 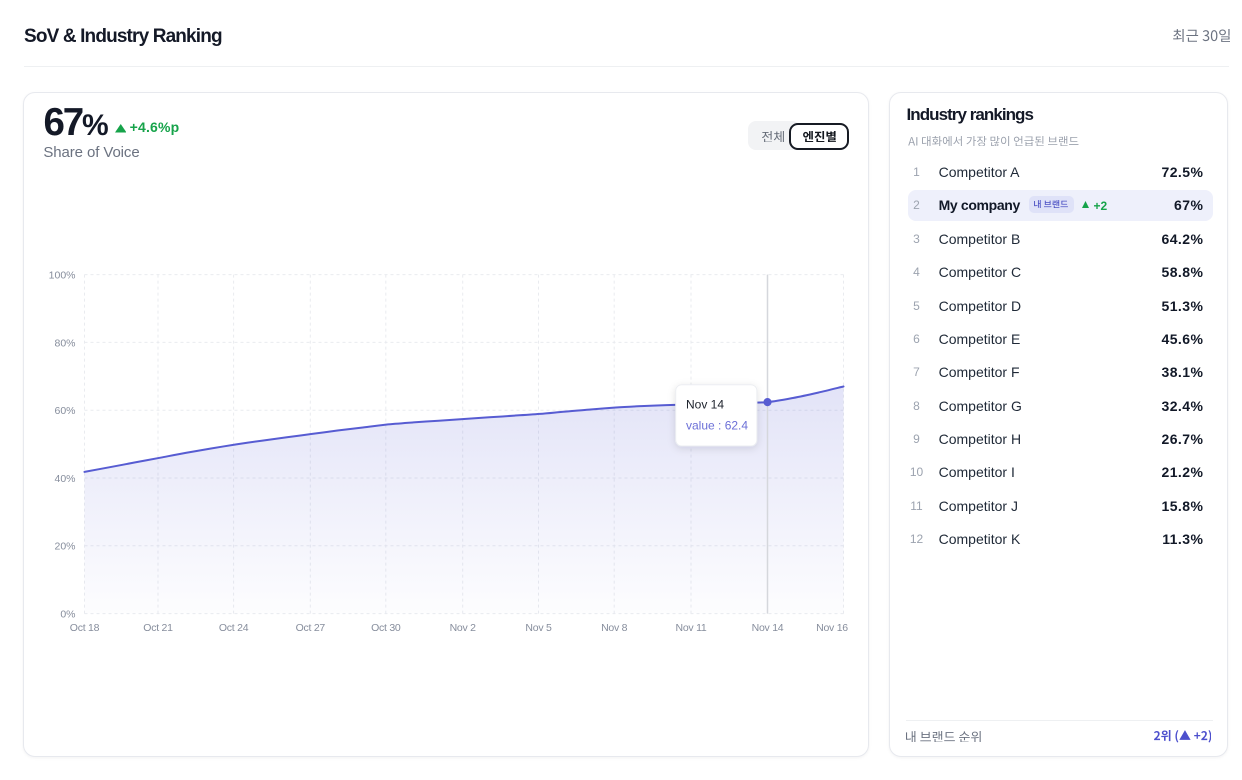 I want to click on svg-text: Oct 30, so click(x=386, y=628).